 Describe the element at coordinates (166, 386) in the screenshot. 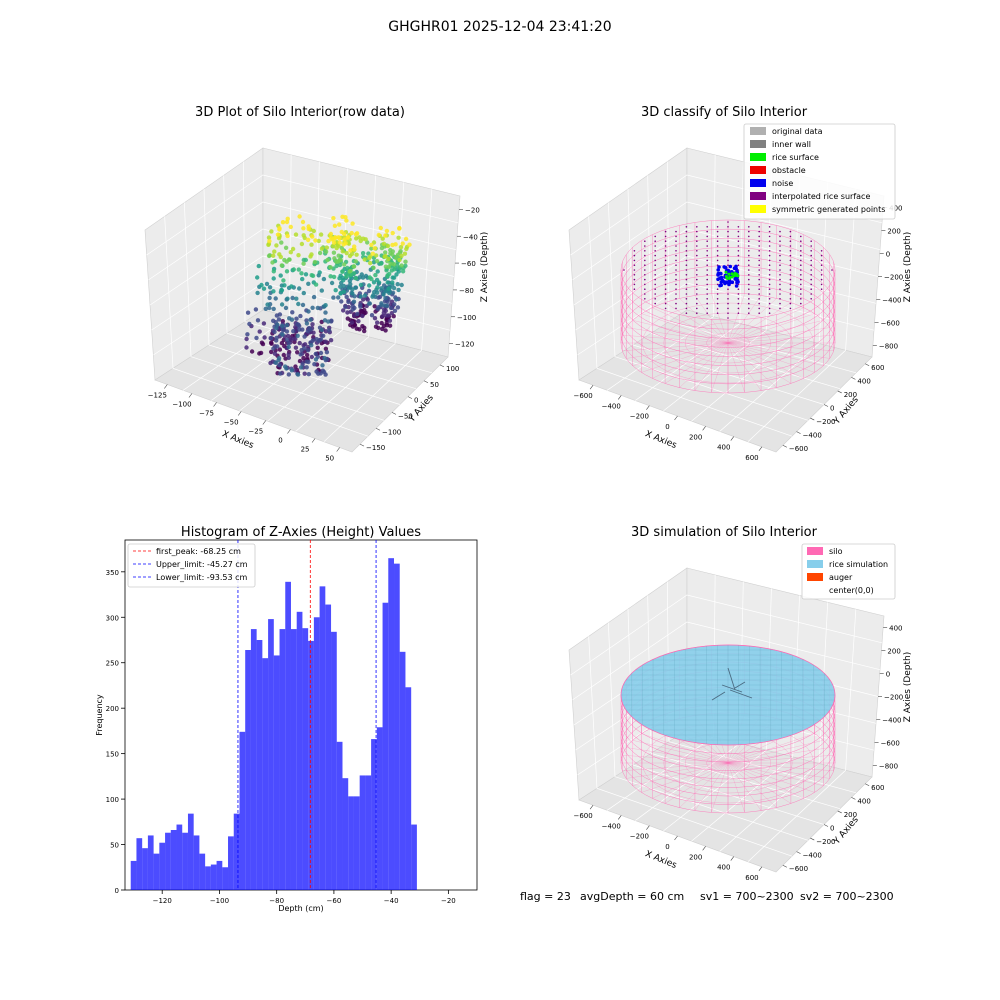

I see `x-tick-mark` at that location.